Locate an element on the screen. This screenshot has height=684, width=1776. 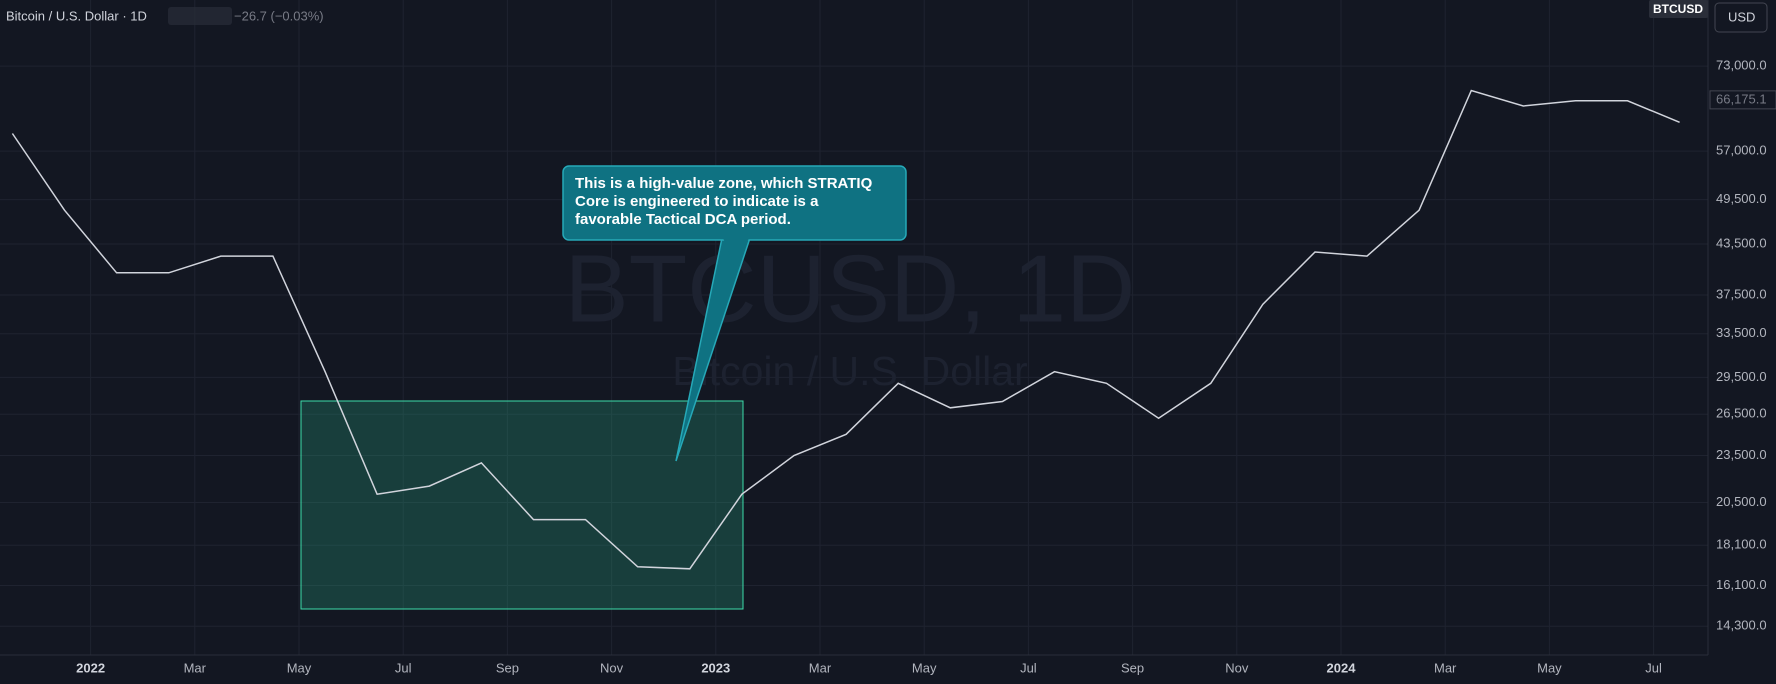
y-tick-label: 14,300.0 is located at coordinates (1741, 625).